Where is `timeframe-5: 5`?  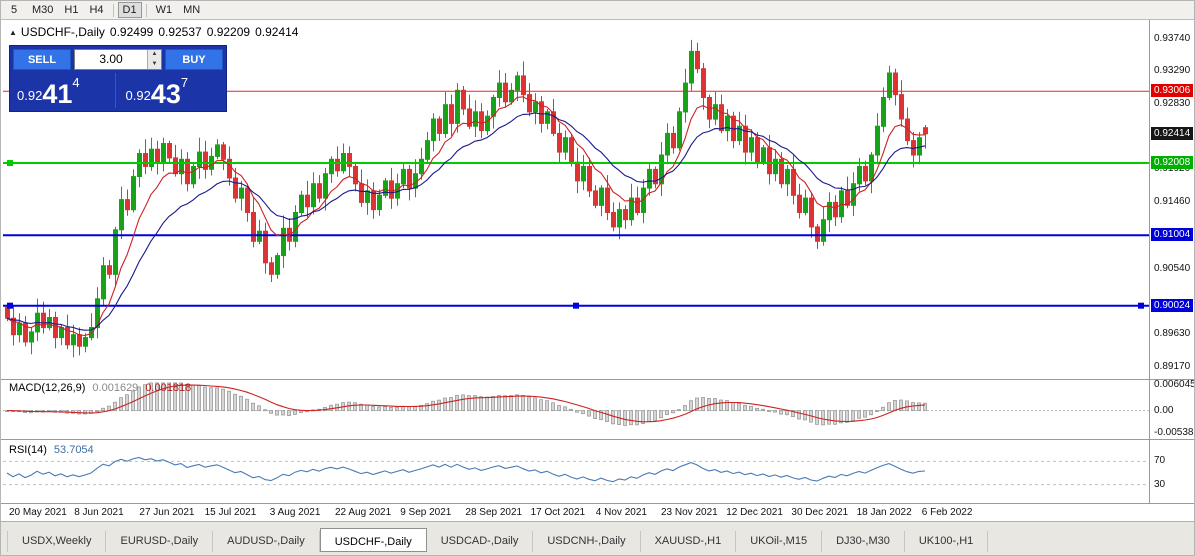
timeframe-5: 5 is located at coordinates (14, 10).